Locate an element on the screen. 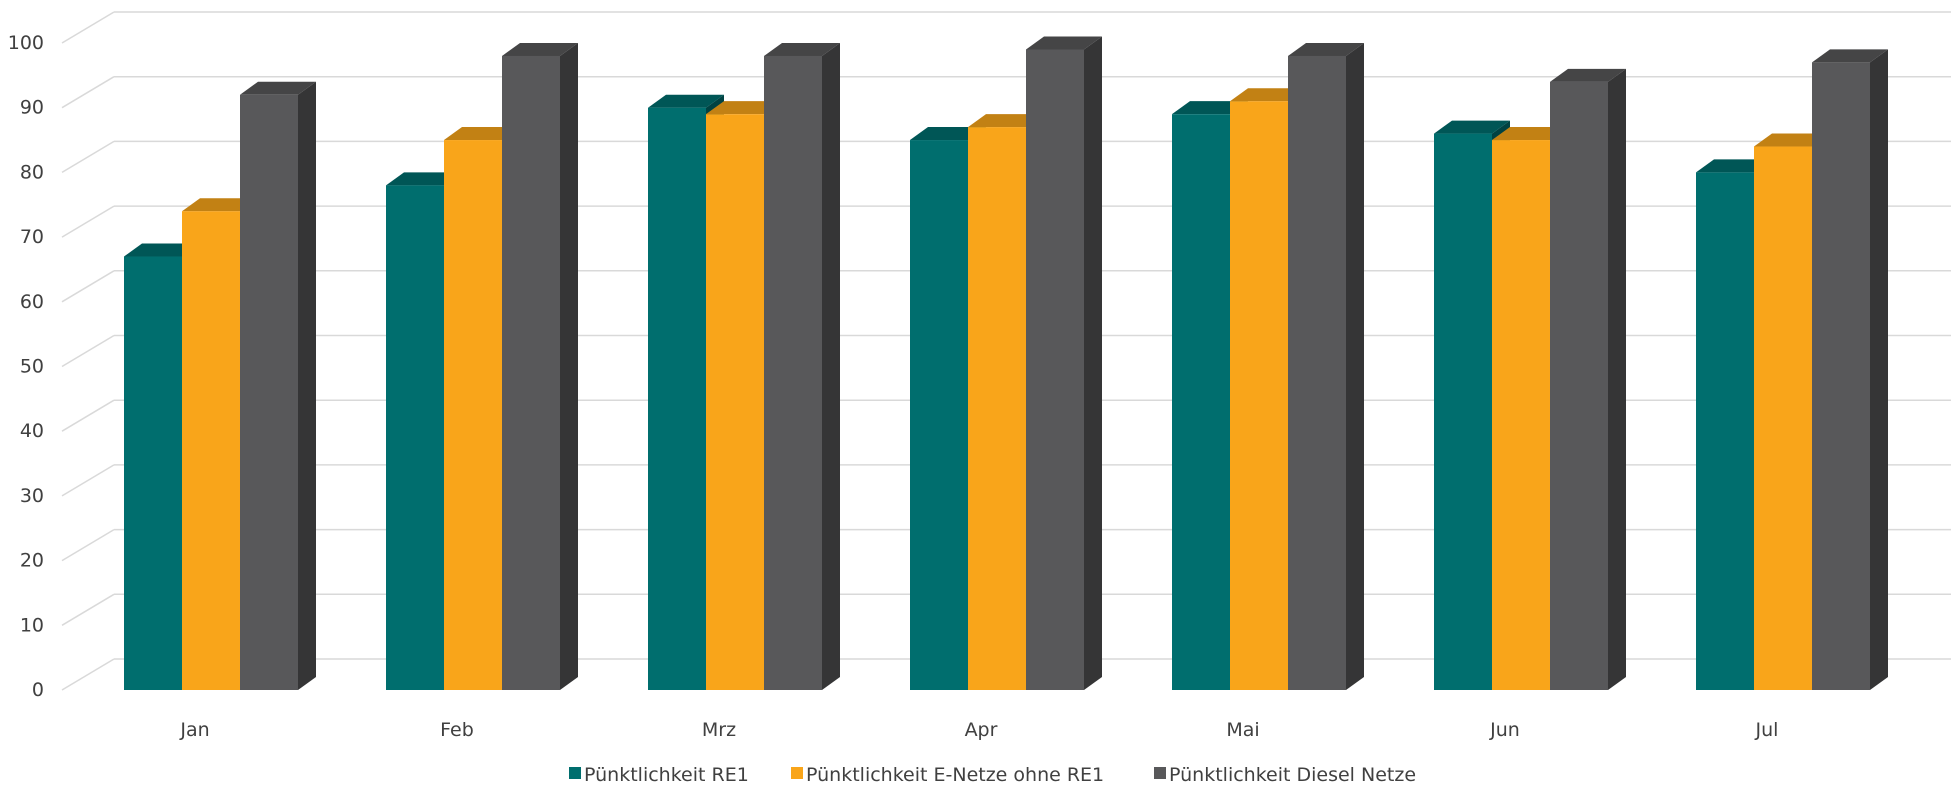 This screenshot has width=1951, height=791. bar-group-apr is located at coordinates (1006, 363).